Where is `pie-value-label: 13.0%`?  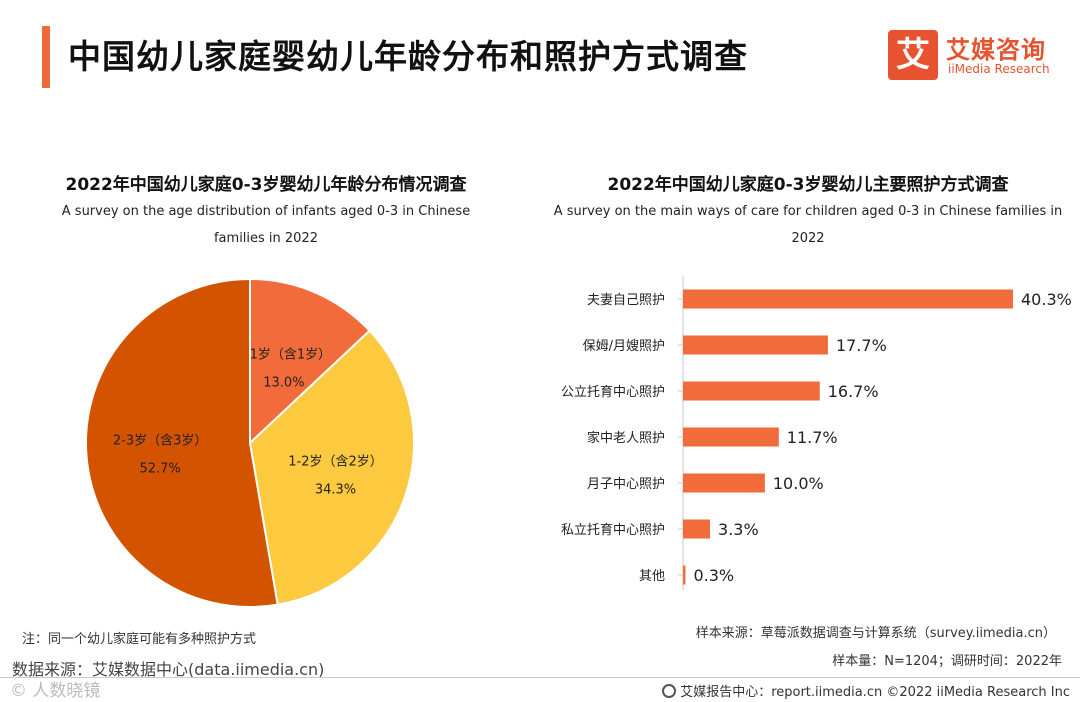 pie-value-label: 13.0% is located at coordinates (283, 383).